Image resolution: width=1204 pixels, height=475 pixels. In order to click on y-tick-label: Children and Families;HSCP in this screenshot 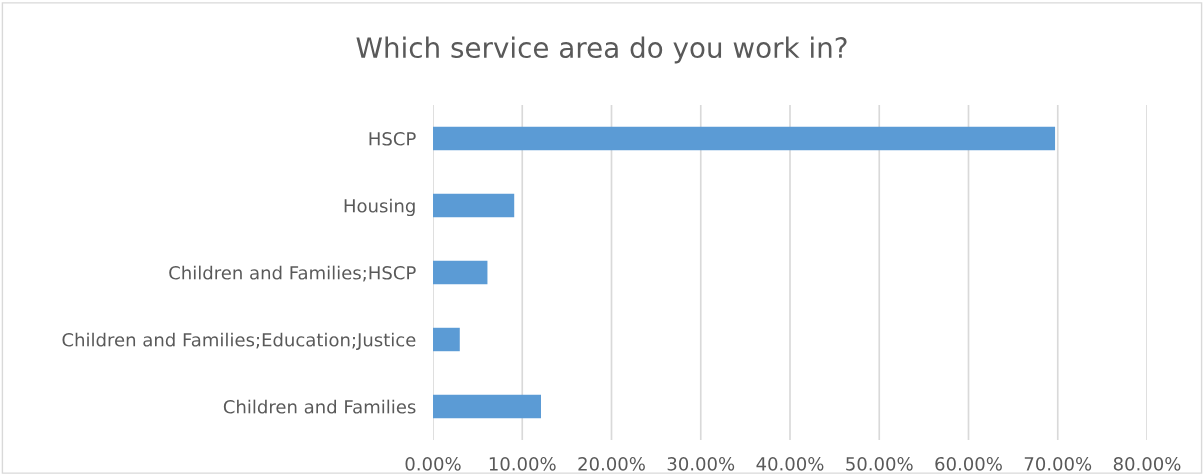, I will do `click(292, 273)`.